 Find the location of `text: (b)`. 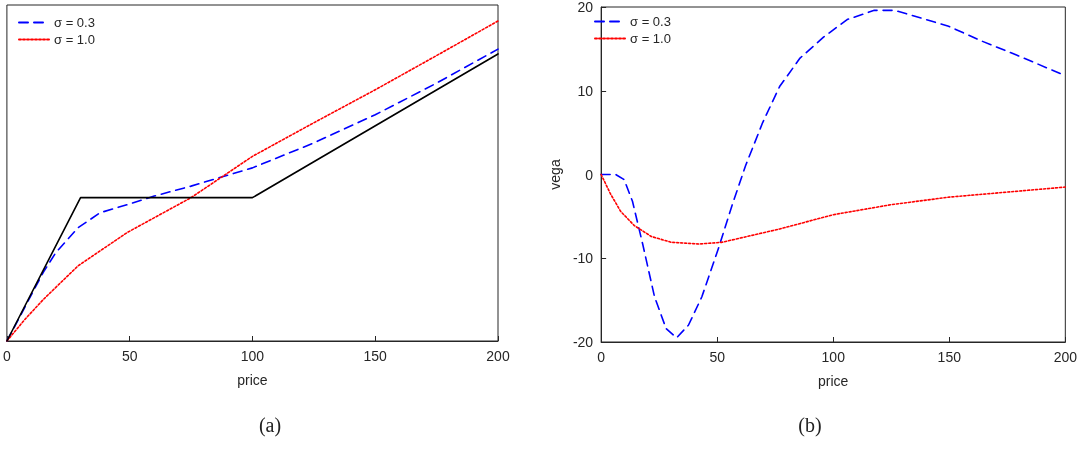

text: (b) is located at coordinates (810, 425).